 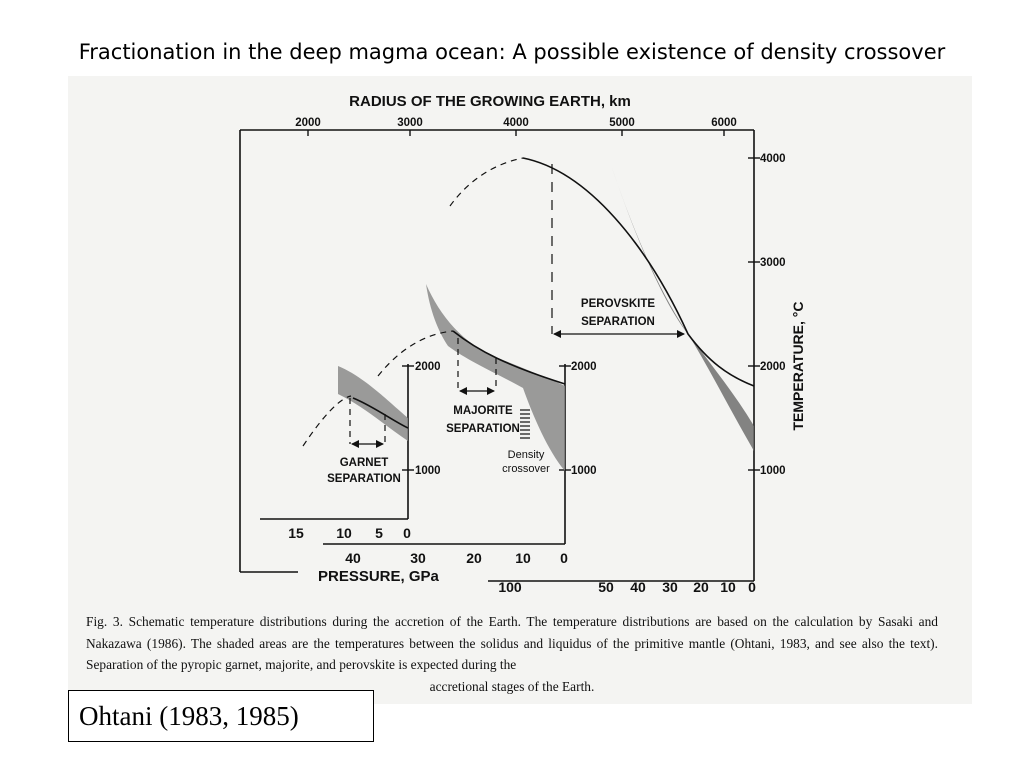 I want to click on density-crossover-label: Density, so click(x=526, y=455).